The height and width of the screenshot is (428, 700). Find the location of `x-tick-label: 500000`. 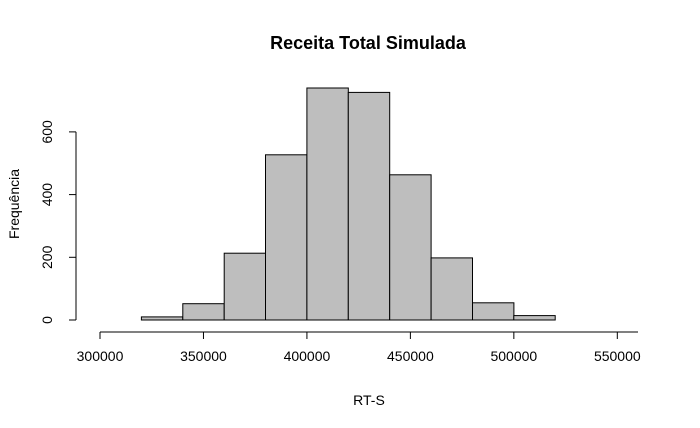

x-tick-label: 500000 is located at coordinates (513, 356).